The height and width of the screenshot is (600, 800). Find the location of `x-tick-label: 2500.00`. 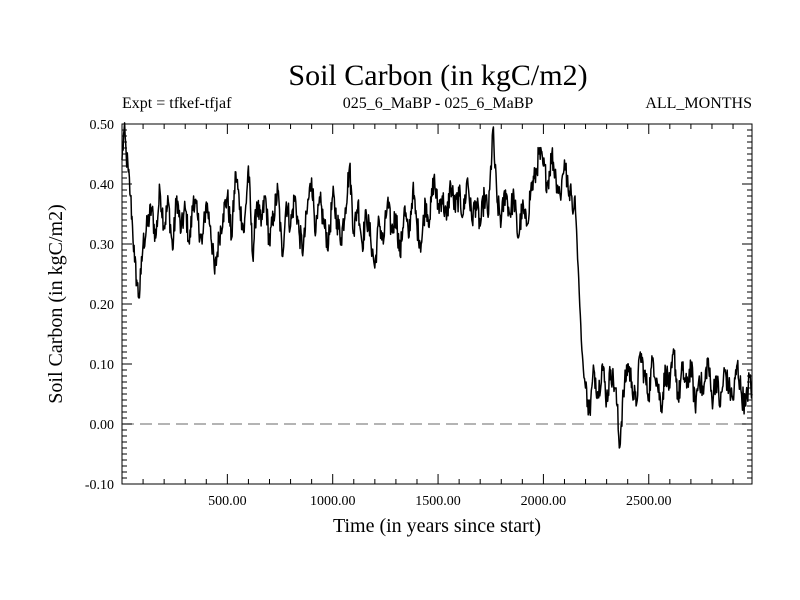

x-tick-label: 2500.00 is located at coordinates (649, 501).